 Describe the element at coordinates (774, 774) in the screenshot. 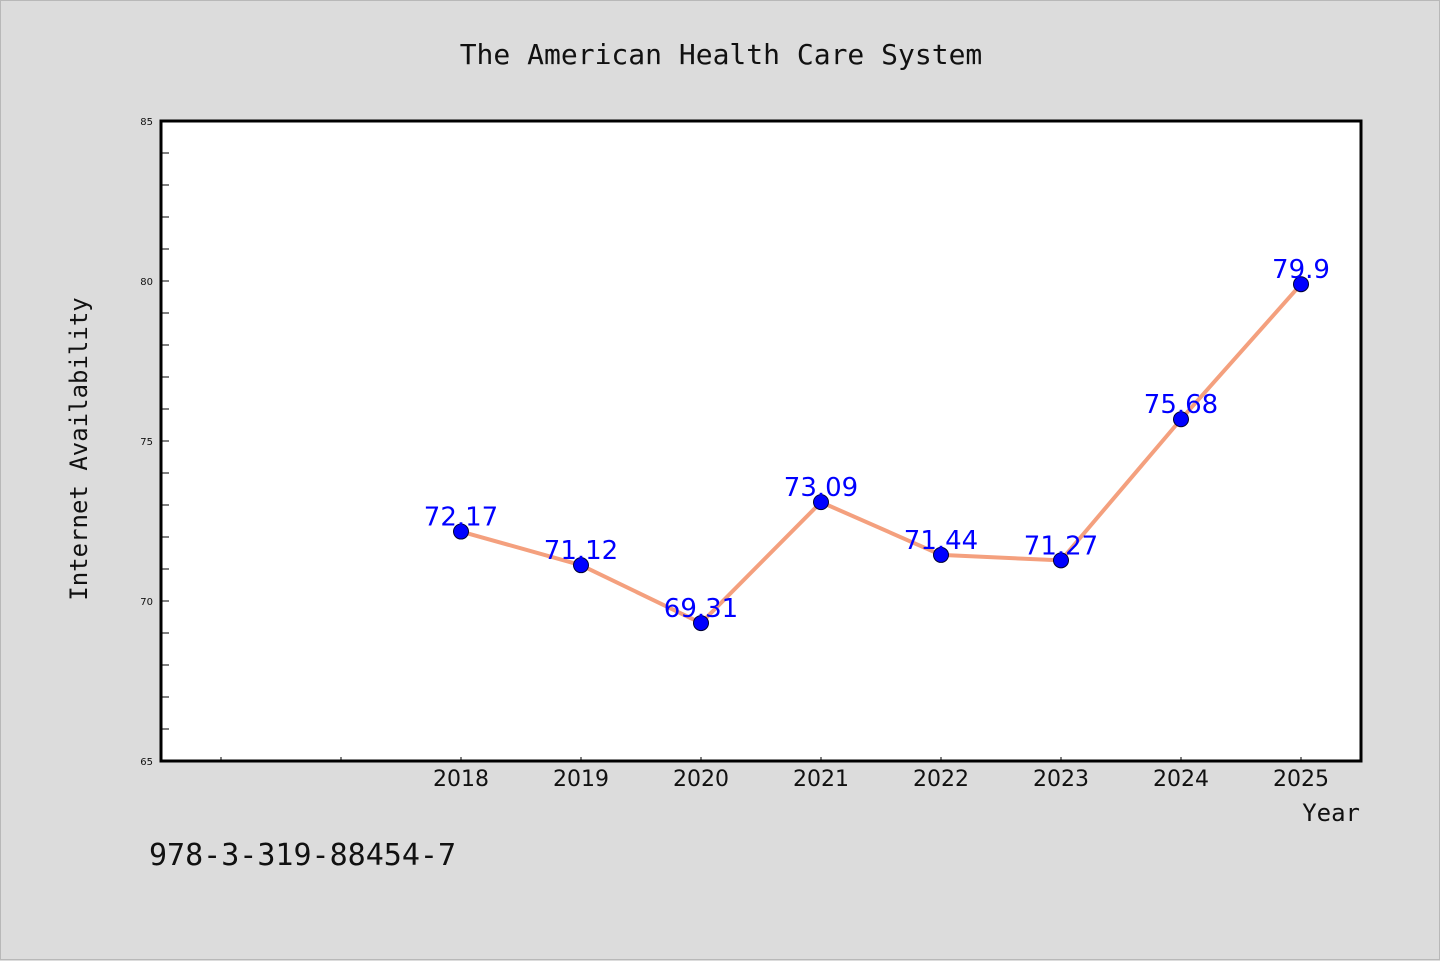

I see `x-axis: 2018 2019 2020 2021 2022 2023 2024 2025` at that location.